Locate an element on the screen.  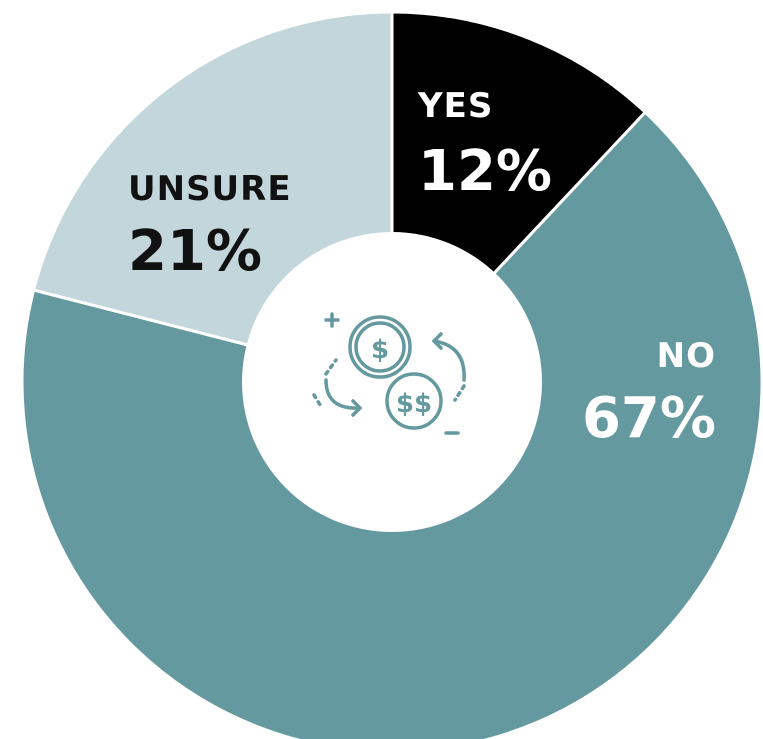
slice-label-unsure: UNSURE is located at coordinates (210, 189).